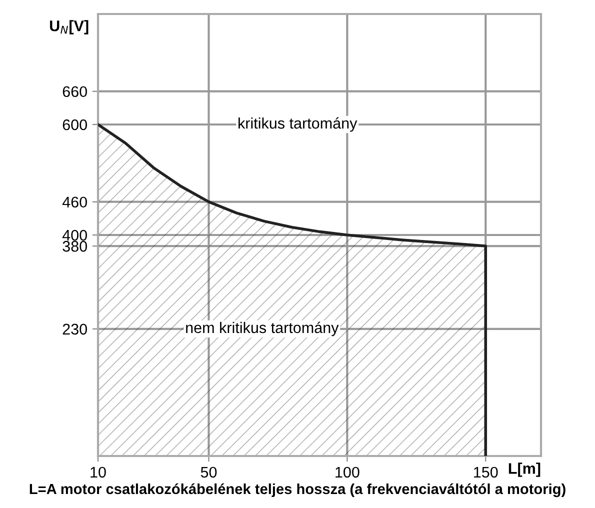 The width and height of the screenshot is (595, 508). What do you see at coordinates (262, 329) in the screenshot?
I see `annotation: nem kritikus tartomány` at bounding box center [262, 329].